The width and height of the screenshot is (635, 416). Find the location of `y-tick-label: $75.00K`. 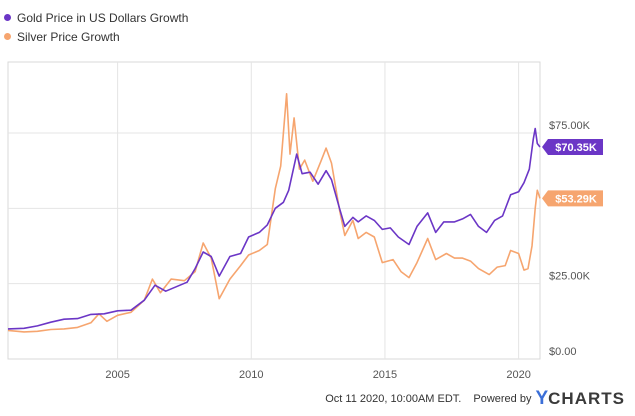

y-tick-label: $75.00K is located at coordinates (570, 126).